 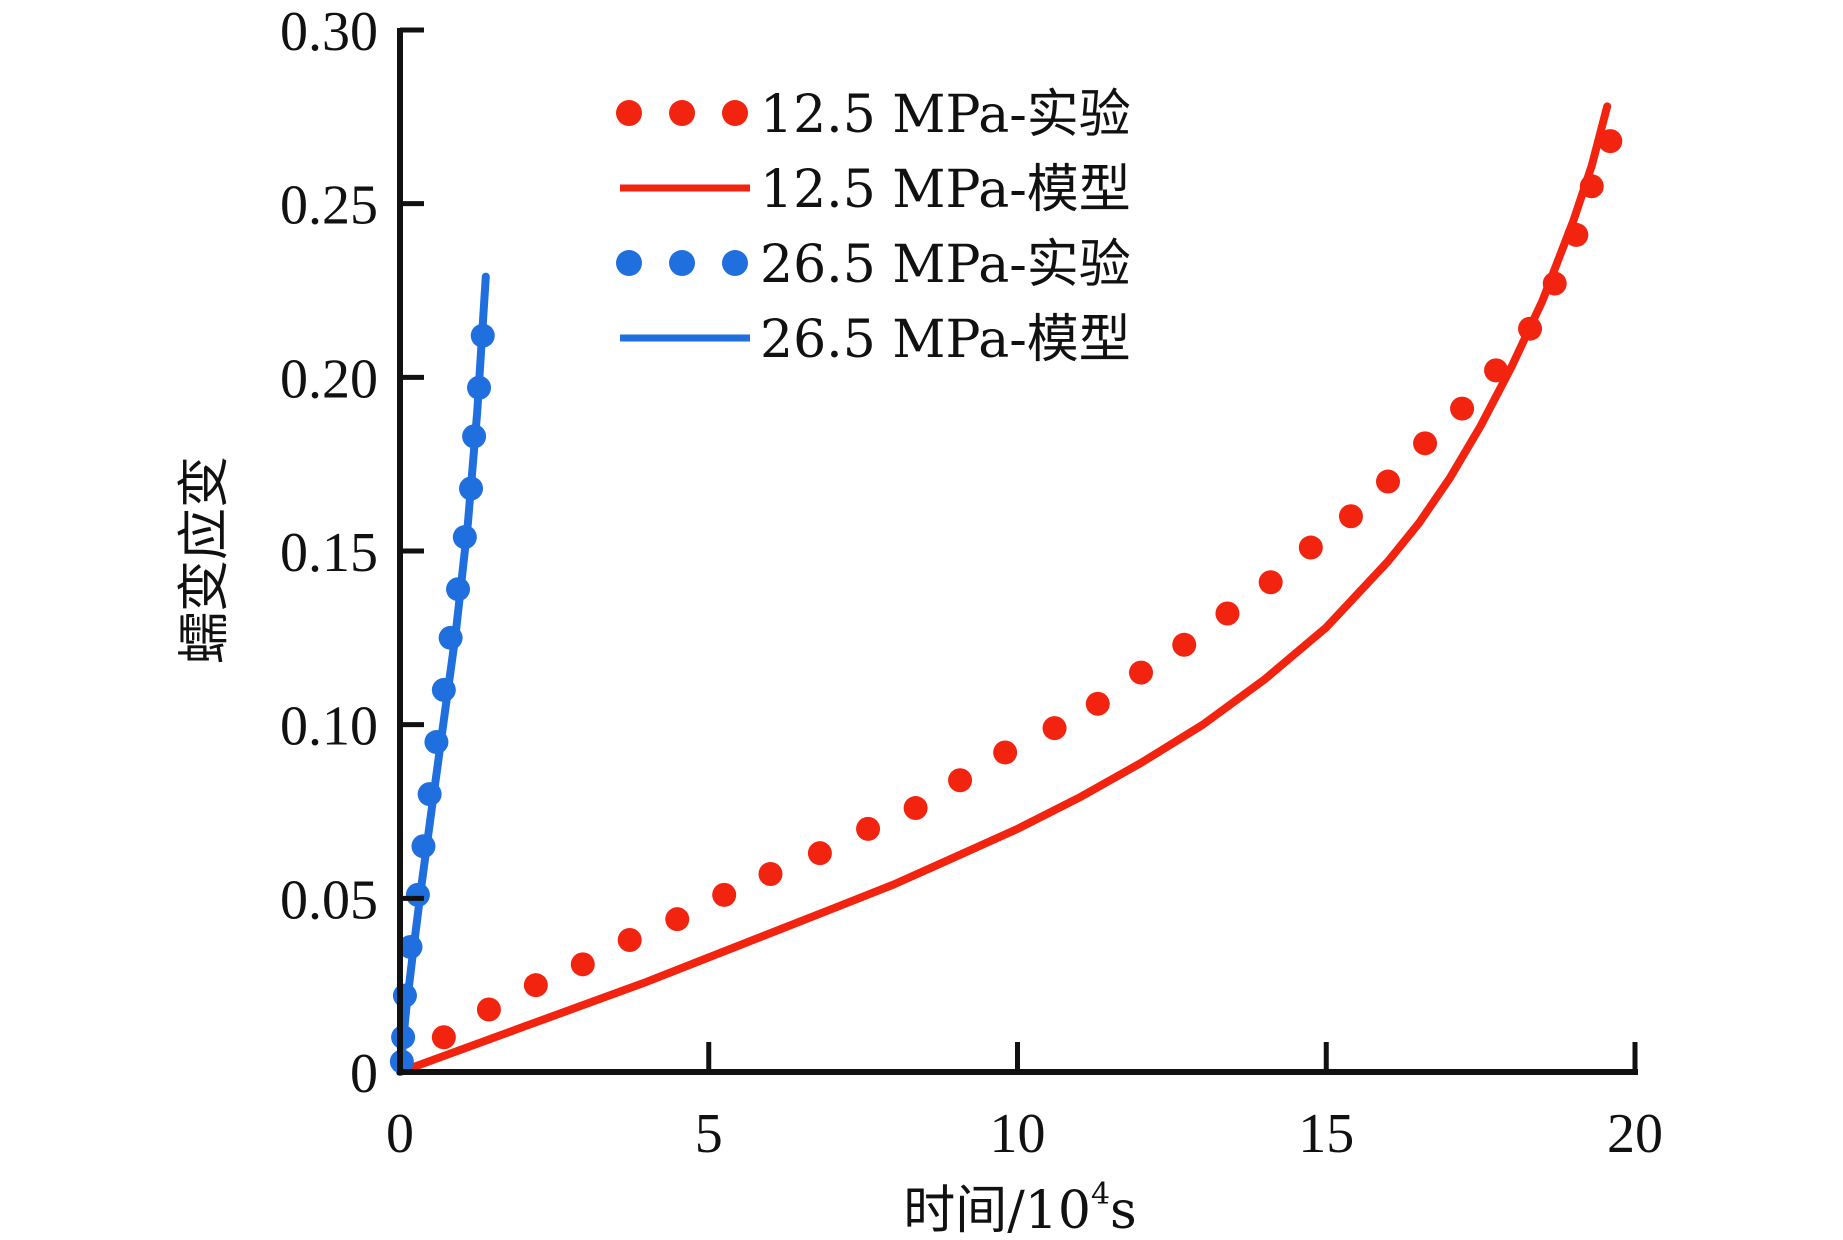 What do you see at coordinates (329, 206) in the screenshot?
I see `y-tick-label: 0.25` at bounding box center [329, 206].